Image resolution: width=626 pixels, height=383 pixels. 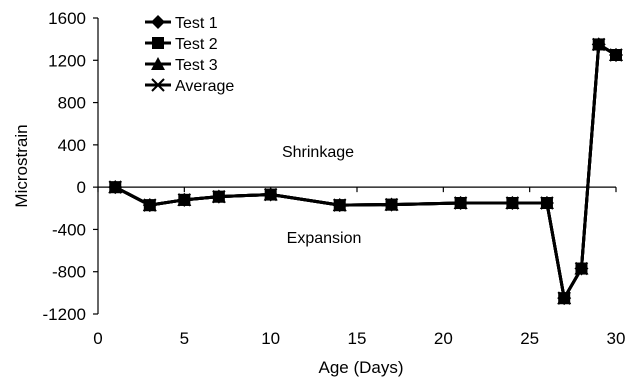 I want to click on legend-item-average: Average, so click(x=189, y=86).